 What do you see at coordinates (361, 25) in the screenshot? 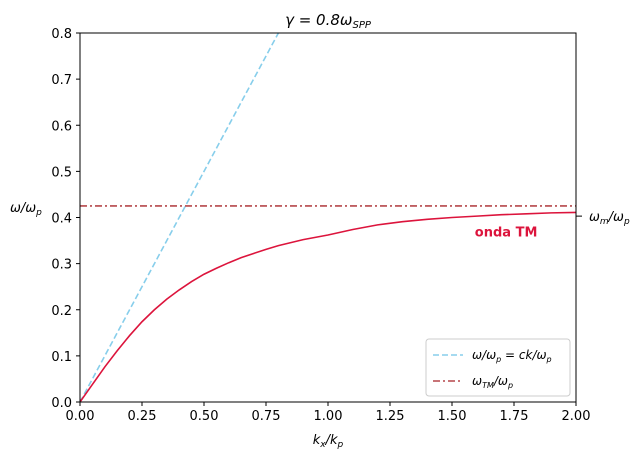
I see `chart-title-sub: SPP` at bounding box center [361, 25].